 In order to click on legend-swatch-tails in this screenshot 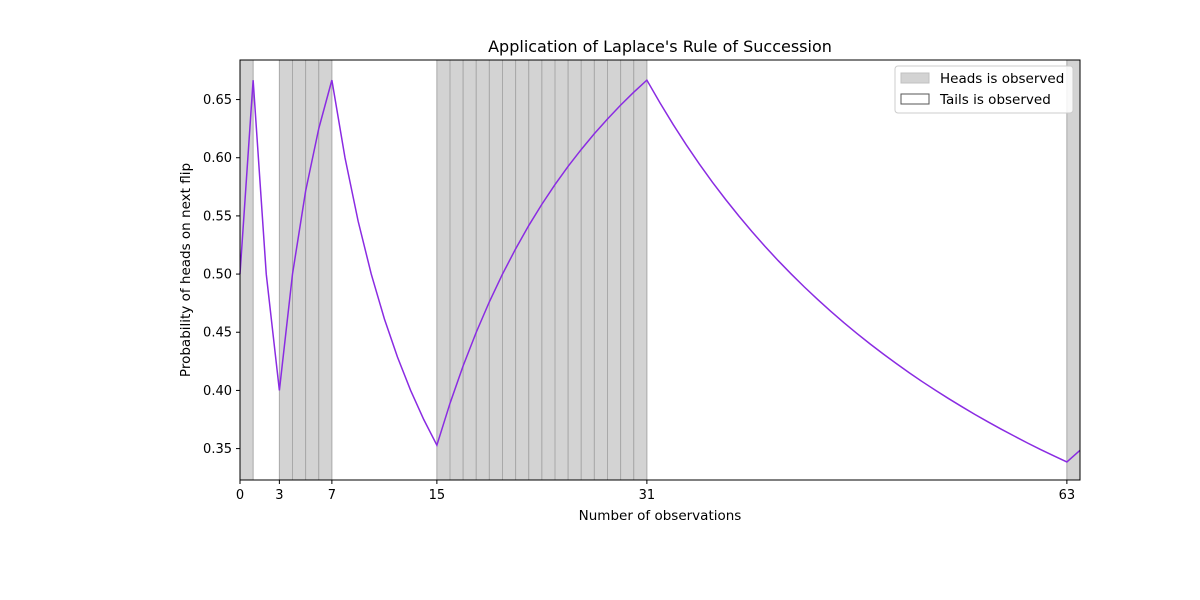, I will do `click(915, 99)`.